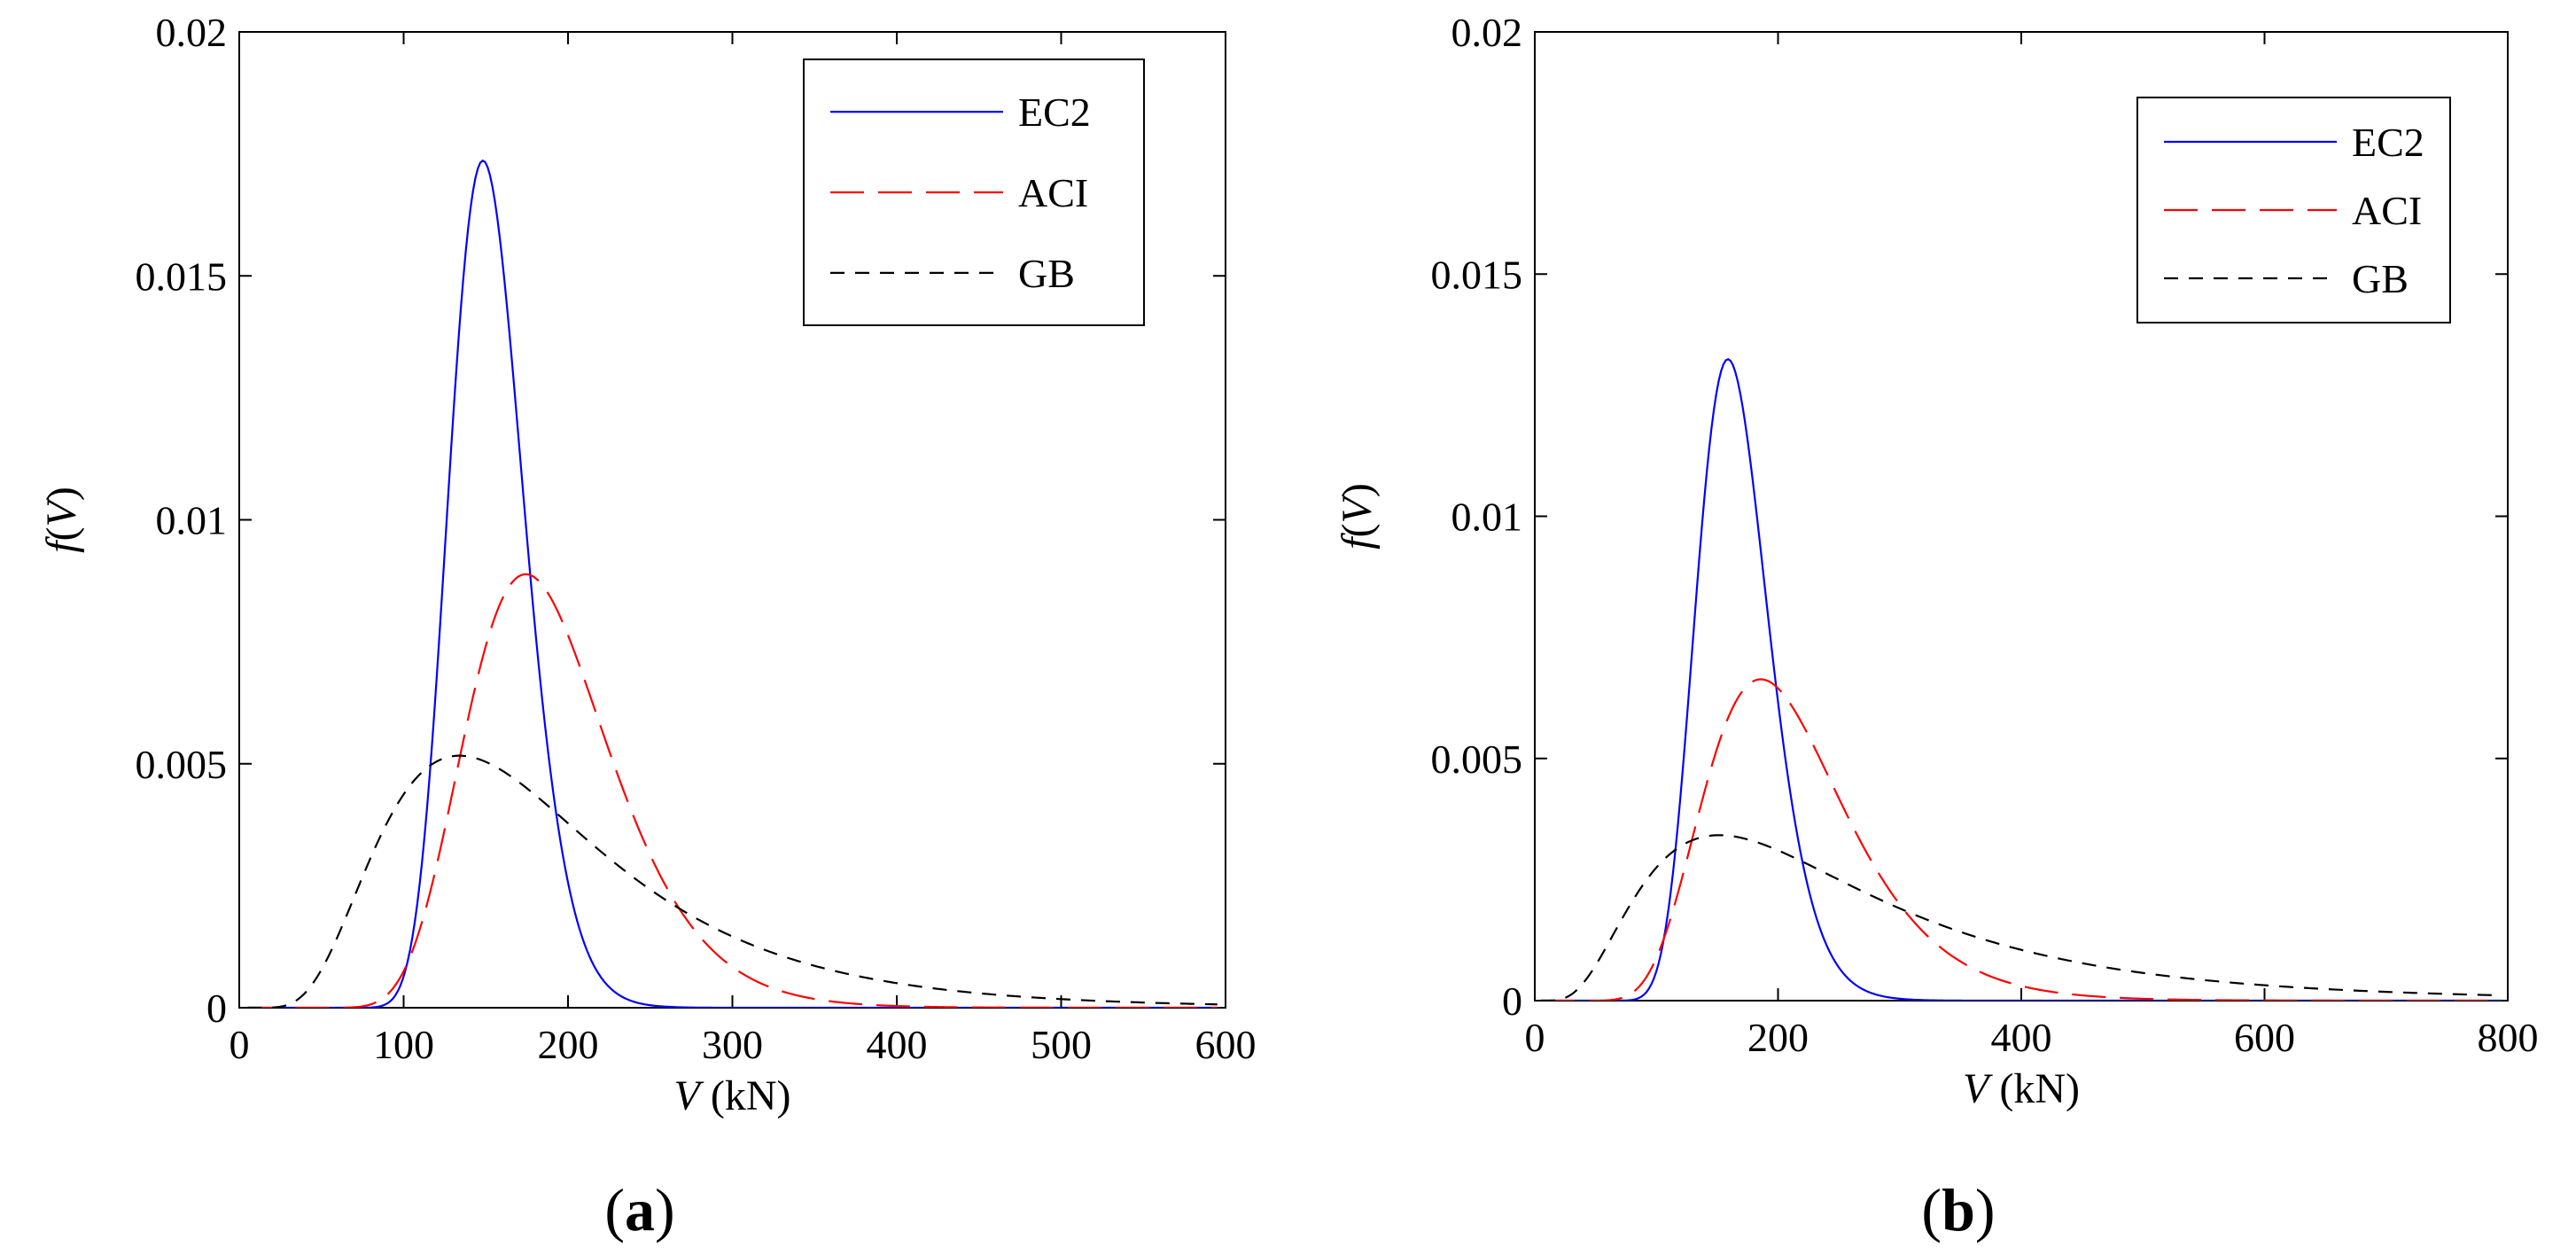  What do you see at coordinates (639, 1210) in the screenshot?
I see `panel-label-a: (a)` at bounding box center [639, 1210].